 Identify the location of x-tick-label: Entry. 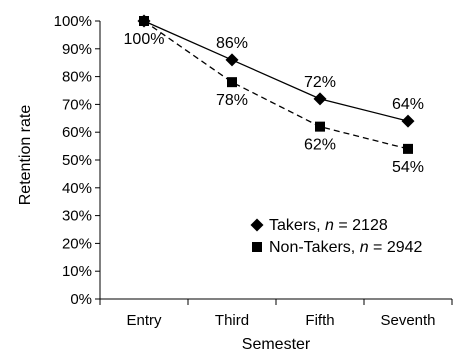
(144, 320).